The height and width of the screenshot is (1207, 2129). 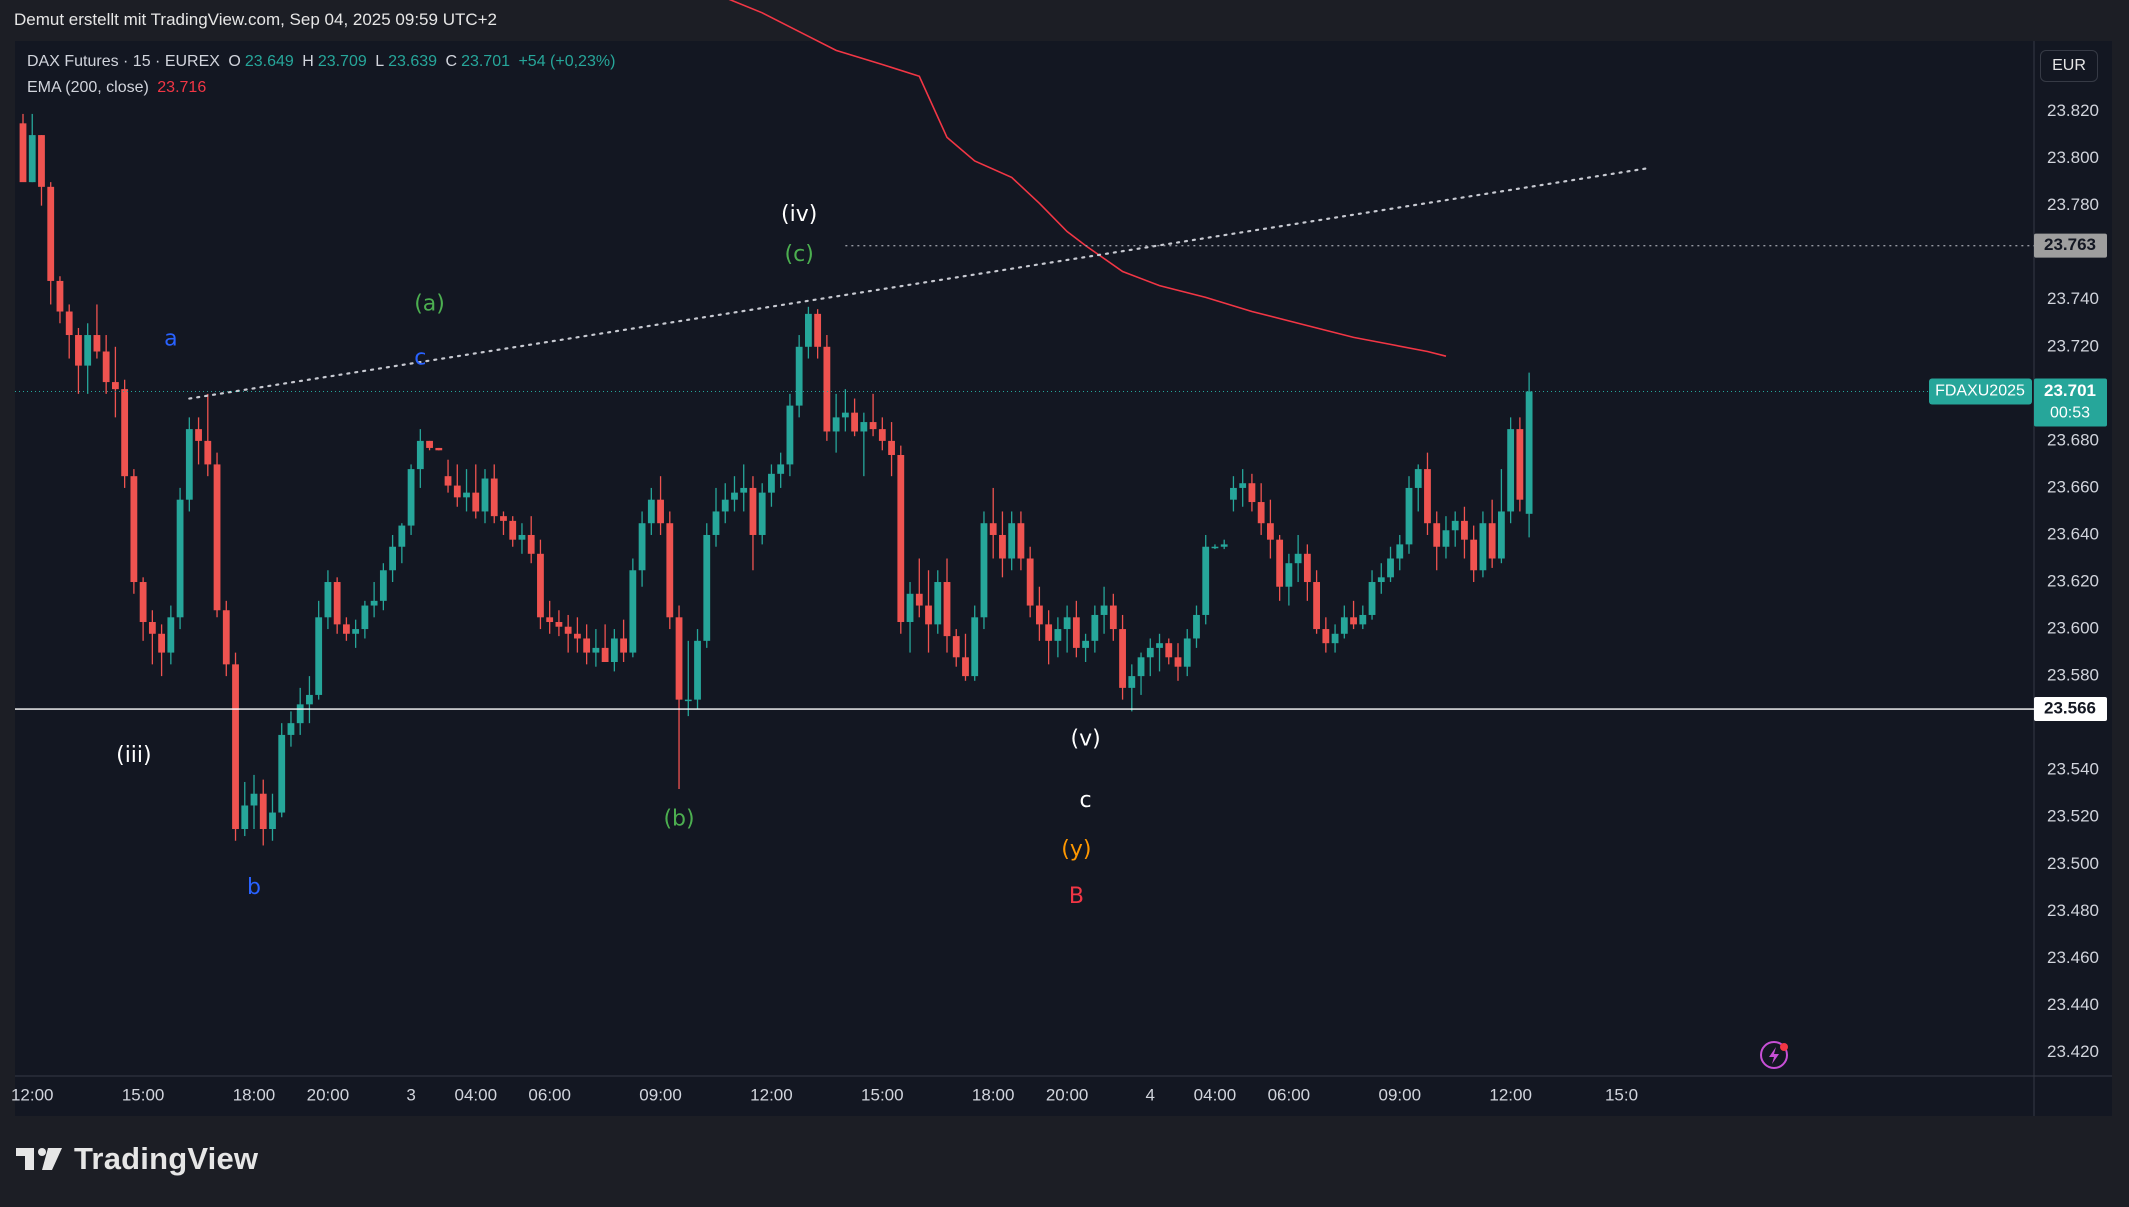 I want to click on level-price-text: 23.763, so click(x=2070, y=244).